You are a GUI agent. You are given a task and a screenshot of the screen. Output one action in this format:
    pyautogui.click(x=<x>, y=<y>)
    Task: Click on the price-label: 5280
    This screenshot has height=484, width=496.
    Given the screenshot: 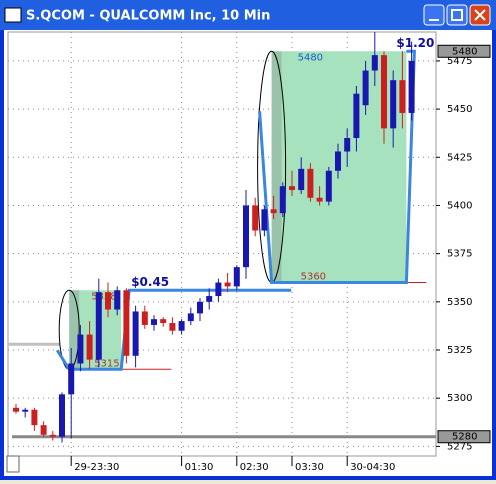 What is the action you would take?
    pyautogui.click(x=464, y=437)
    